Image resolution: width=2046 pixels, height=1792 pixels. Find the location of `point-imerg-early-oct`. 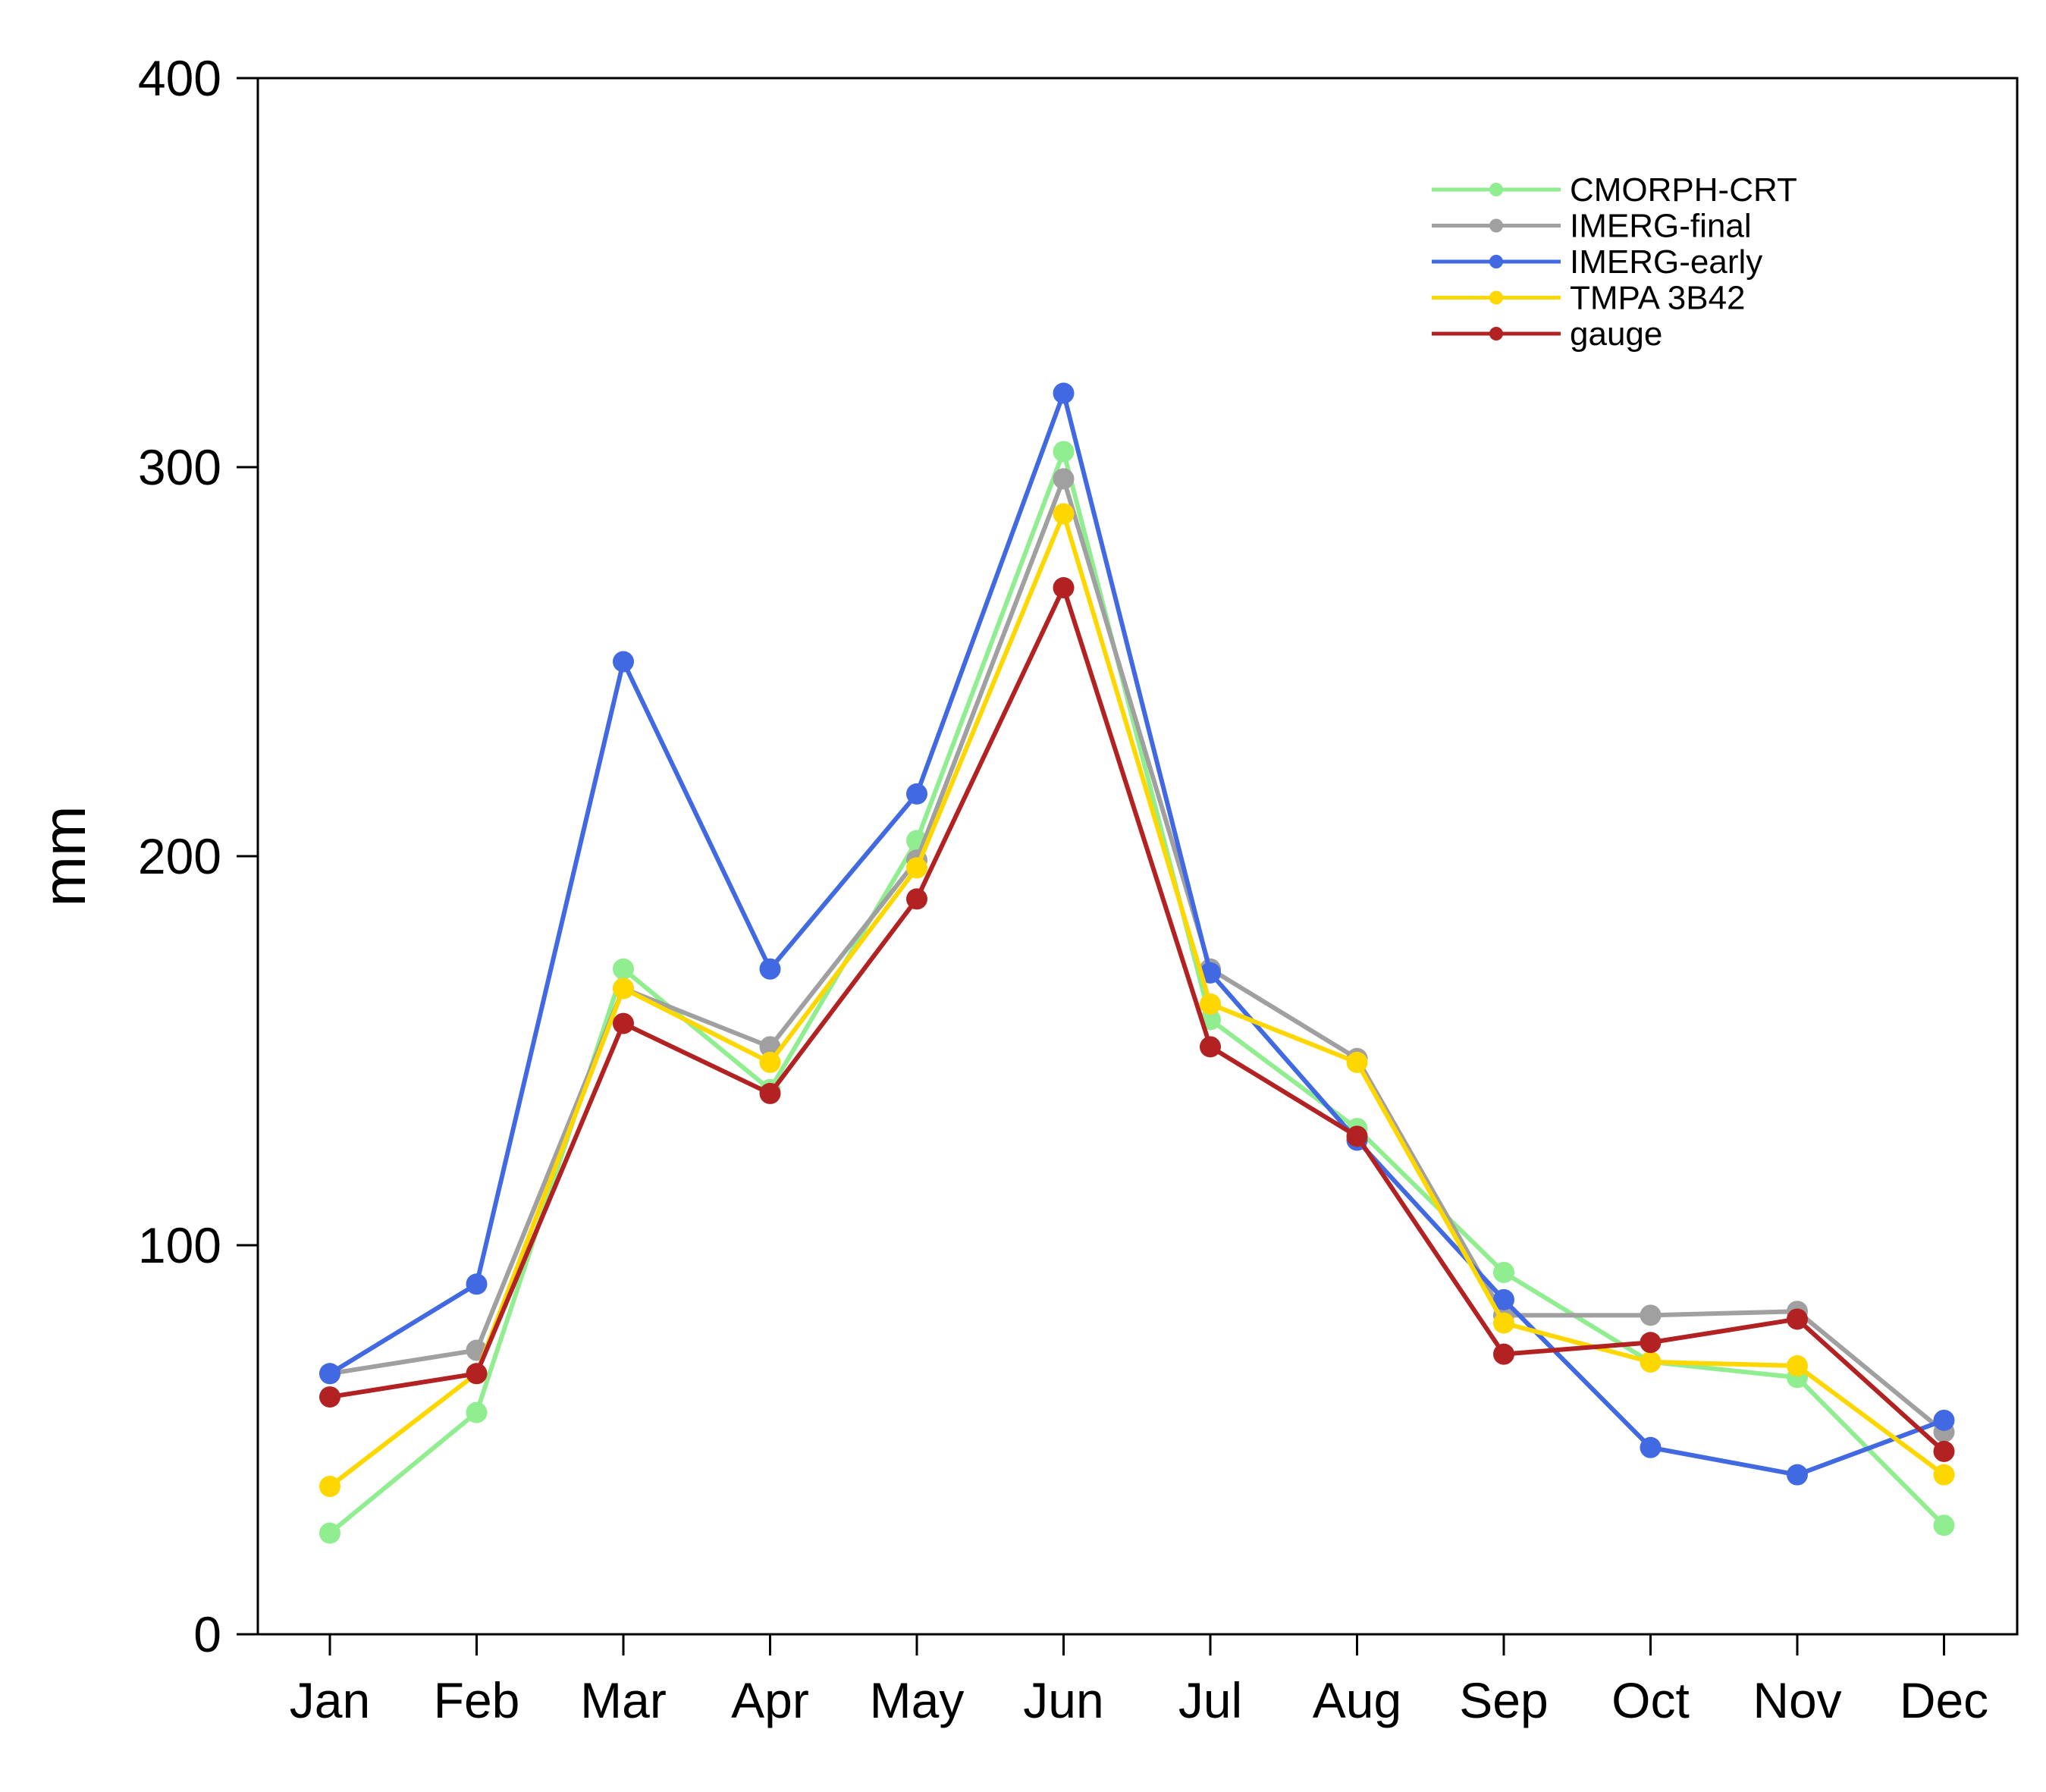

point-imerg-early-oct is located at coordinates (1651, 1447).